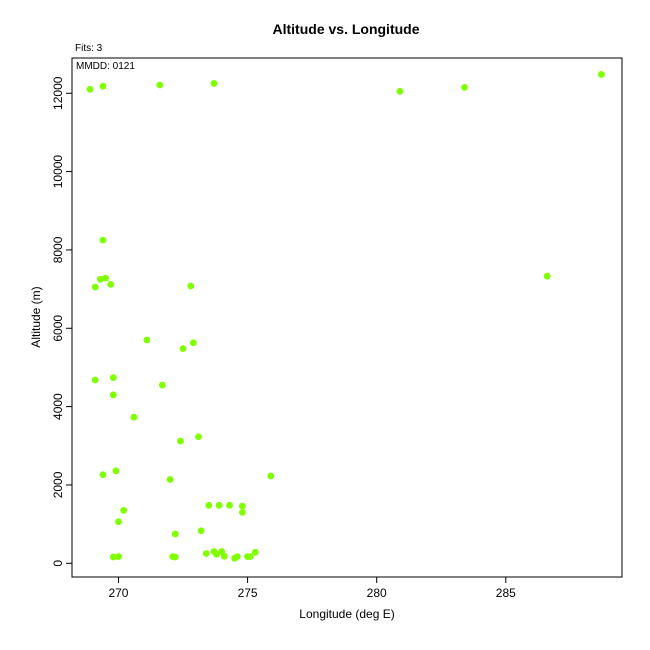  I want to click on y-tick-label: 2000, so click(58, 484).